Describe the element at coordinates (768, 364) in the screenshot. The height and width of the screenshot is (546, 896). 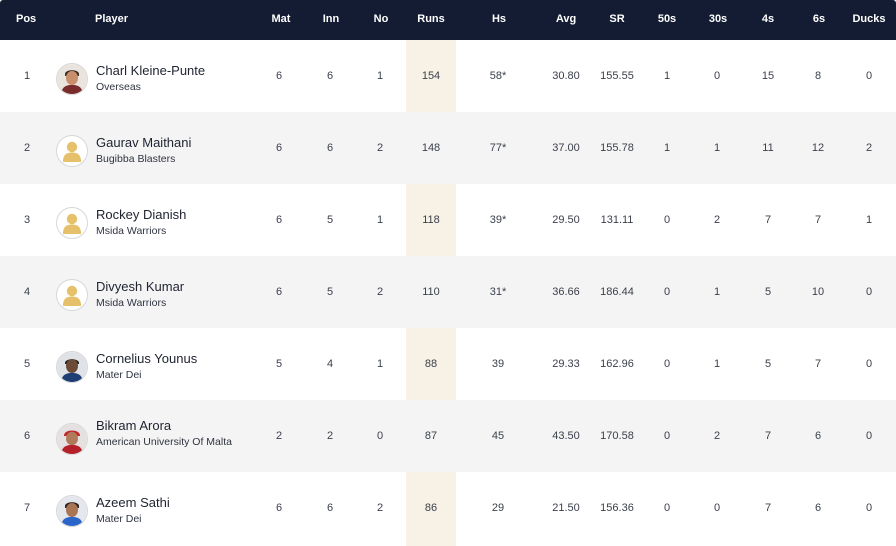
I see `cell-fours: 5` at that location.